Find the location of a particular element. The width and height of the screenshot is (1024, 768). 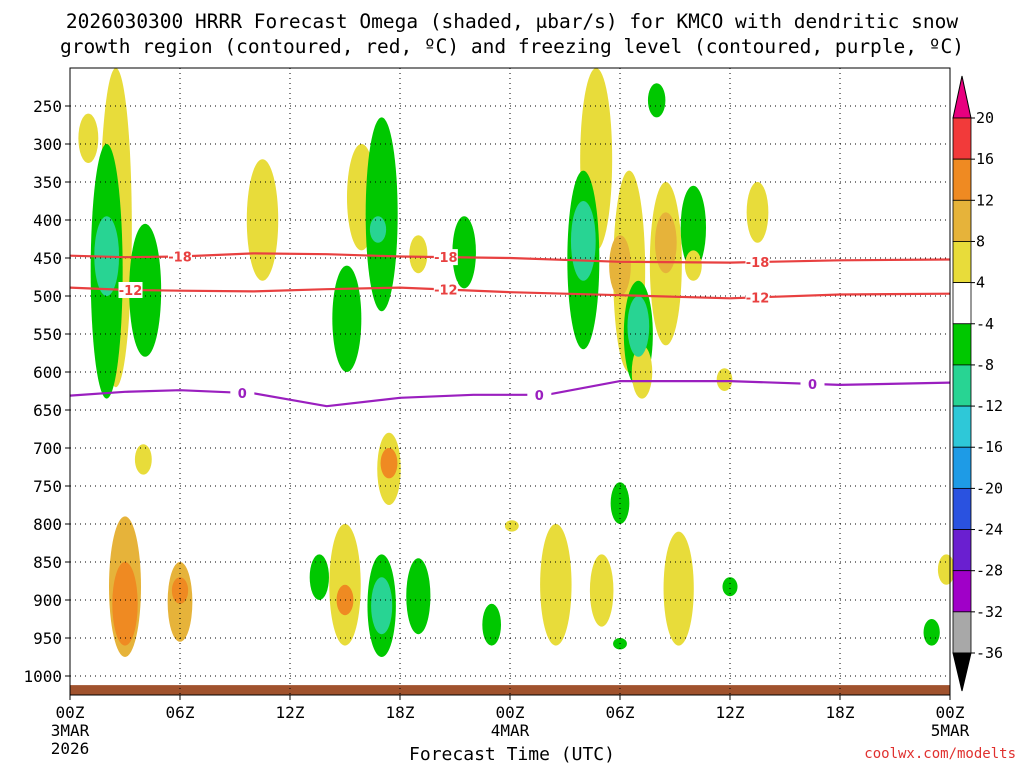

y-tick-label: 1000 is located at coordinates (42, 676).